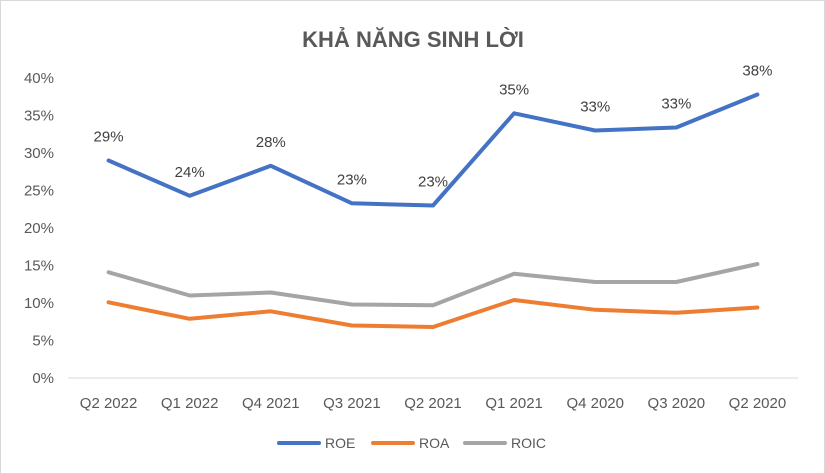 The width and height of the screenshot is (825, 474). I want to click on legend-label-roe: ROE, so click(340, 443).